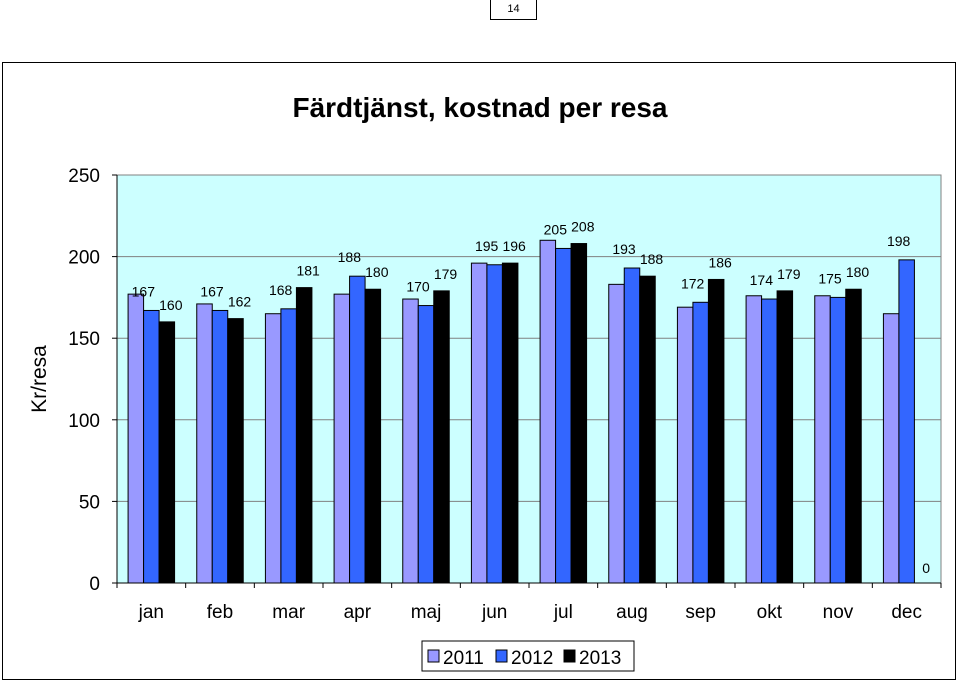 This screenshot has height=682, width=960. I want to click on legend-swatch-2011, so click(433, 656).